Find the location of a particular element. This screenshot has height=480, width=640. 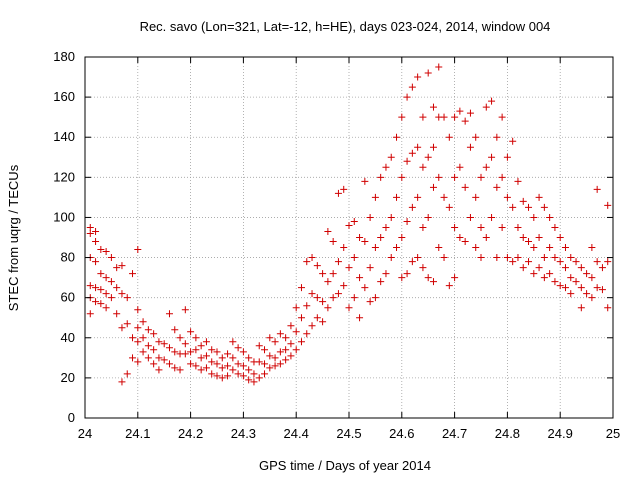

y-tick-label: 160 is located at coordinates (64, 96).